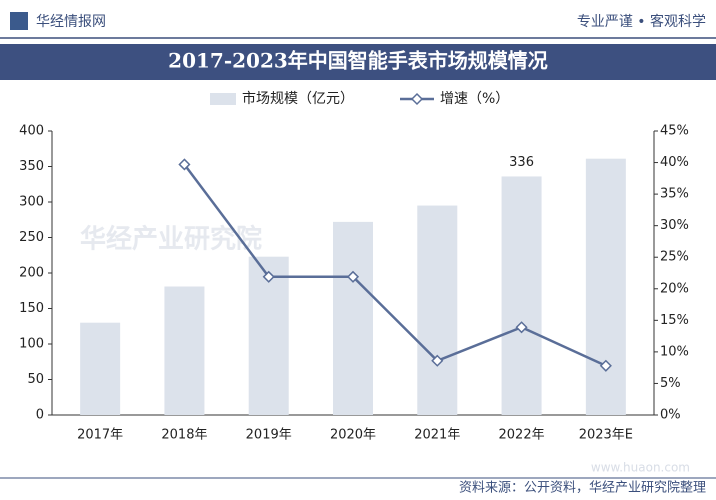  What do you see at coordinates (35, 379) in the screenshot?
I see `y-tick-label: 50` at bounding box center [35, 379].